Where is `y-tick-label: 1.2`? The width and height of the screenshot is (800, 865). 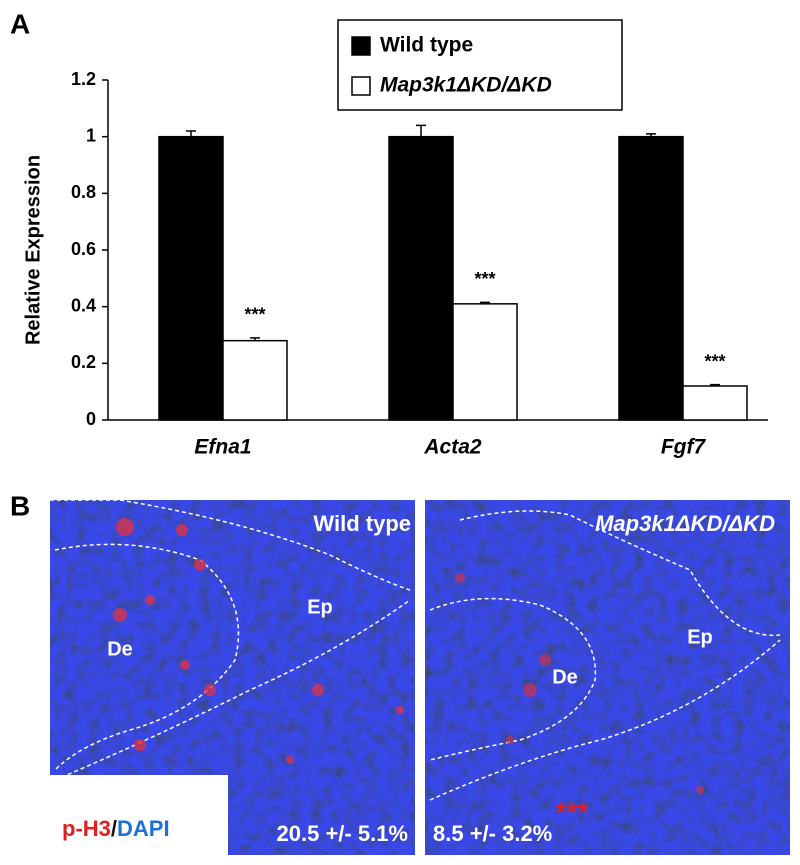 y-tick-label: 1.2 is located at coordinates (83, 79).